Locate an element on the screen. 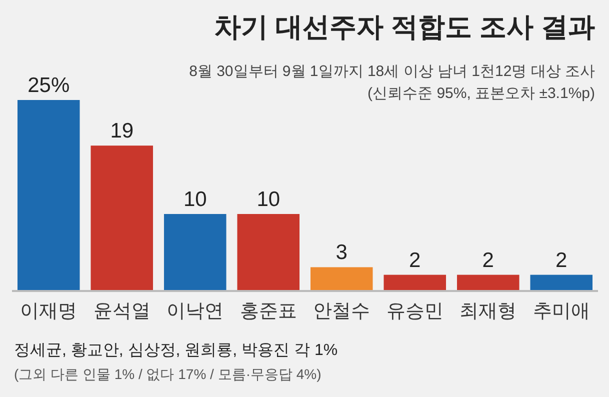  subtitle: (신뢰수준 95%, 표본오차 ±3.1%p) is located at coordinates (481, 93).